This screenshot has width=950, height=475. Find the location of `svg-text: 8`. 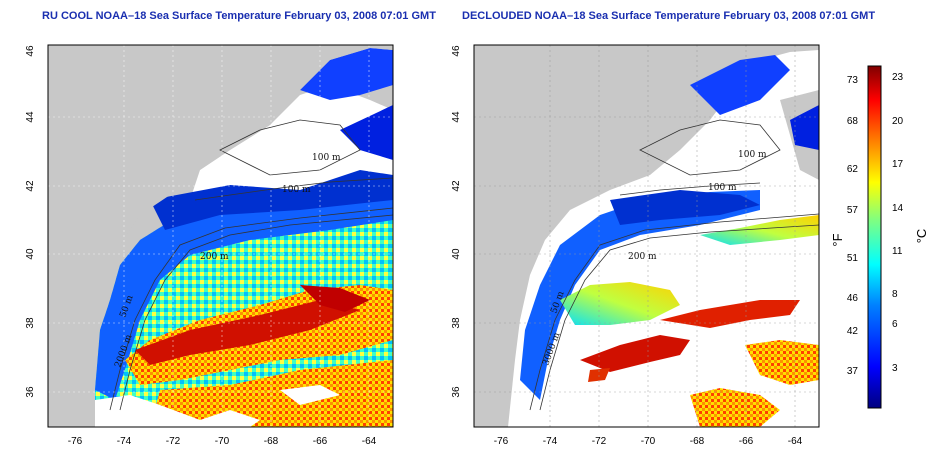

svg-text: 8 is located at coordinates (895, 294).